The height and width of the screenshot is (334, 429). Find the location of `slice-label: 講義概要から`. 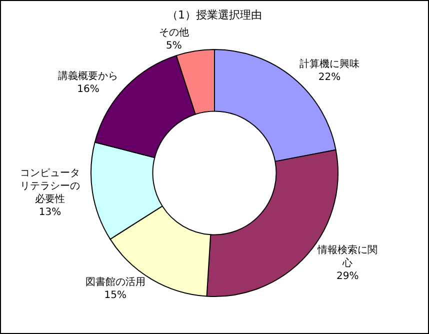

slice-label: 講義概要から is located at coordinates (88, 76).